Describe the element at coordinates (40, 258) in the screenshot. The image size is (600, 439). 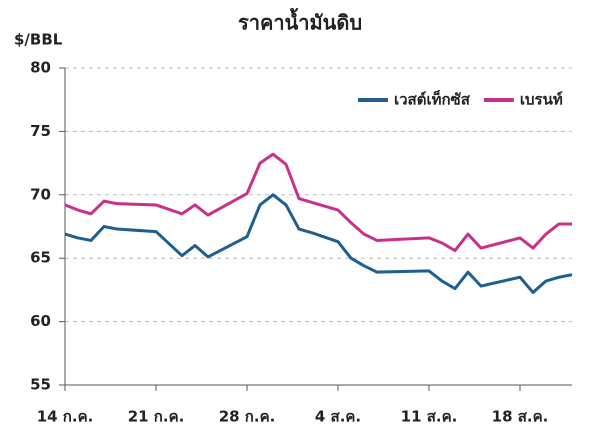
I see `y-tick-label: 65` at that location.